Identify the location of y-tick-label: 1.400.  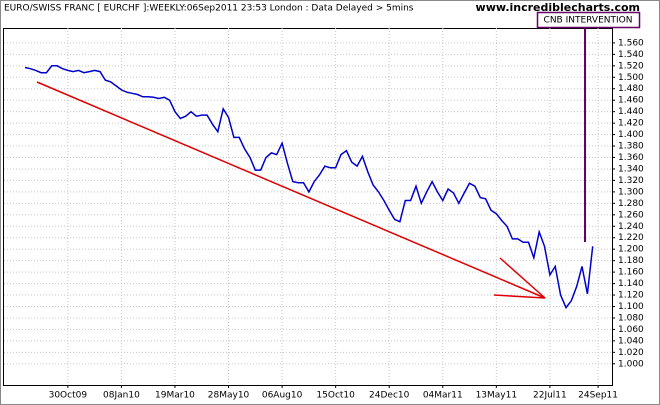
(631, 135).